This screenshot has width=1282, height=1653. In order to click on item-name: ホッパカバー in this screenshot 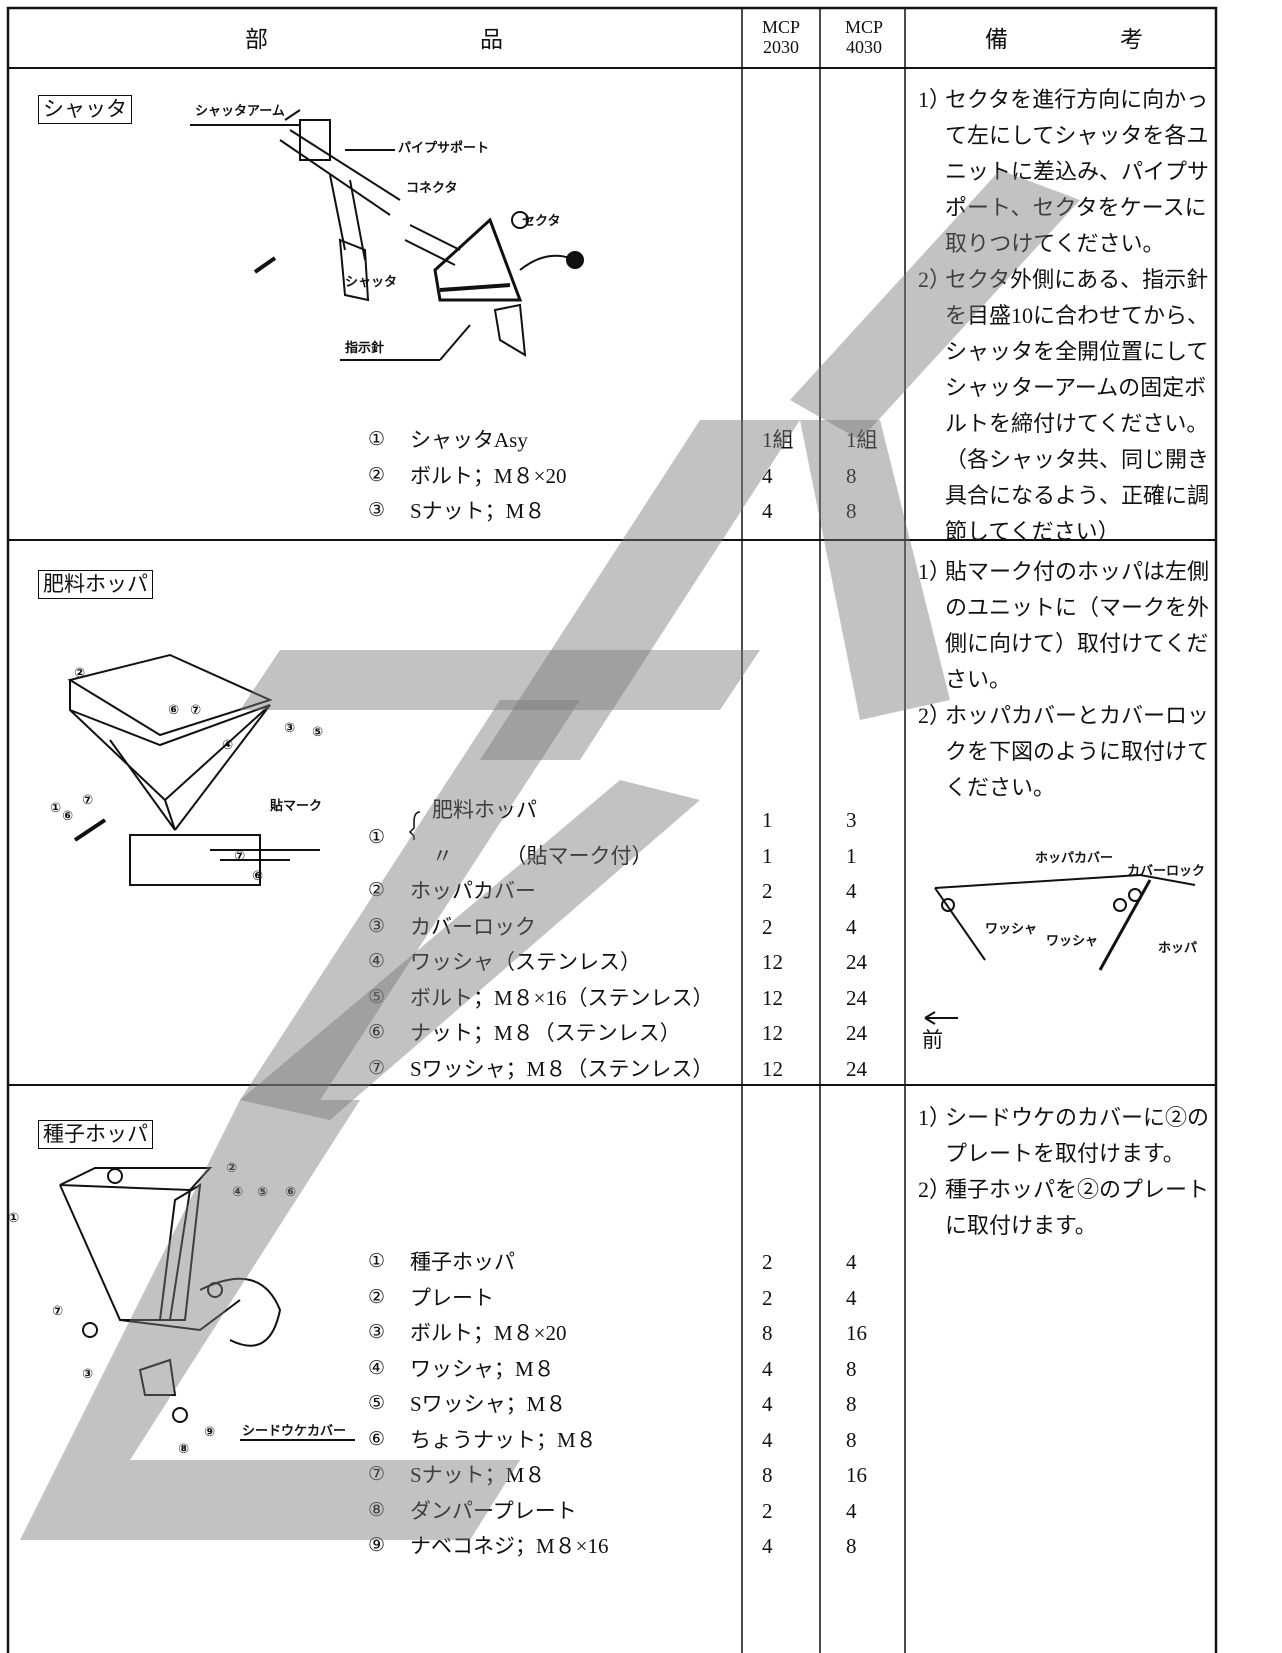, I will do `click(473, 891)`.